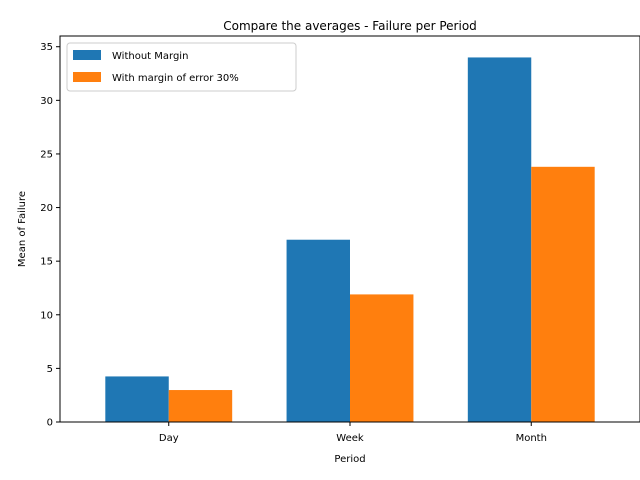 The height and width of the screenshot is (480, 640). What do you see at coordinates (87, 55) in the screenshot?
I see `legend-swatch-without-margin` at bounding box center [87, 55].